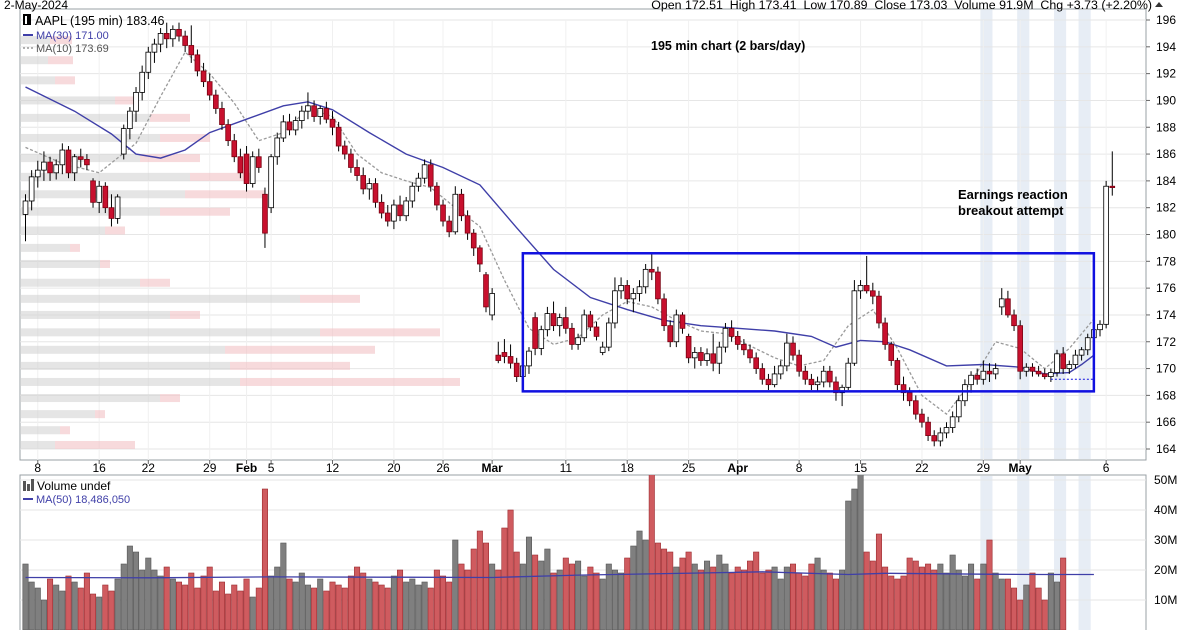  What do you see at coordinates (394, 468) in the screenshot?
I see `date-tick-label: 20` at bounding box center [394, 468].